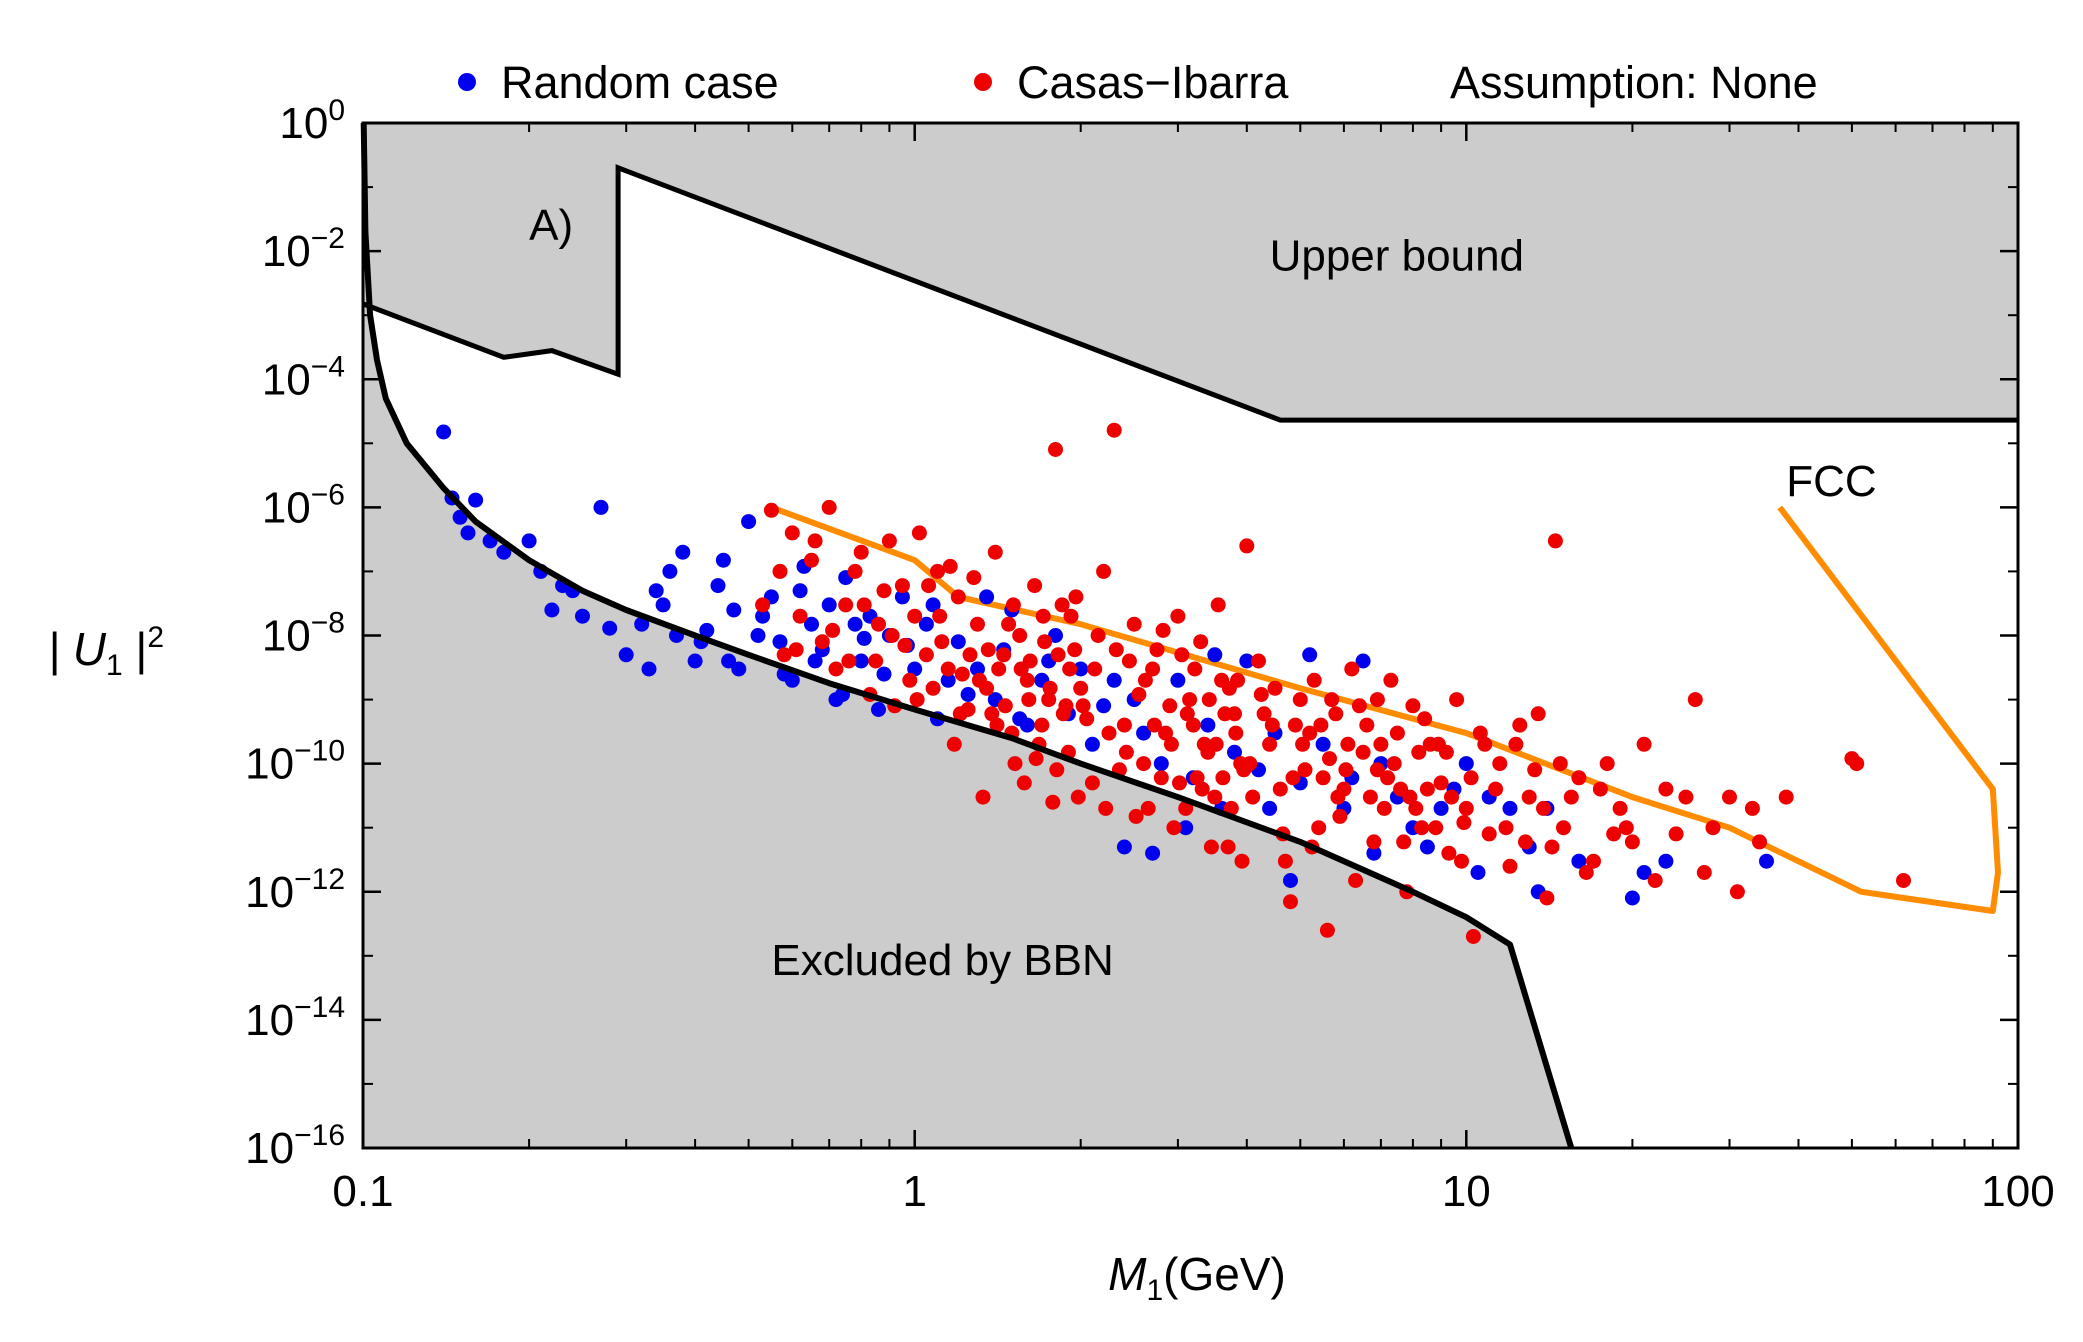  Describe the element at coordinates (2017, 1191) in the screenshot. I see `x-tick-label: 100` at that location.